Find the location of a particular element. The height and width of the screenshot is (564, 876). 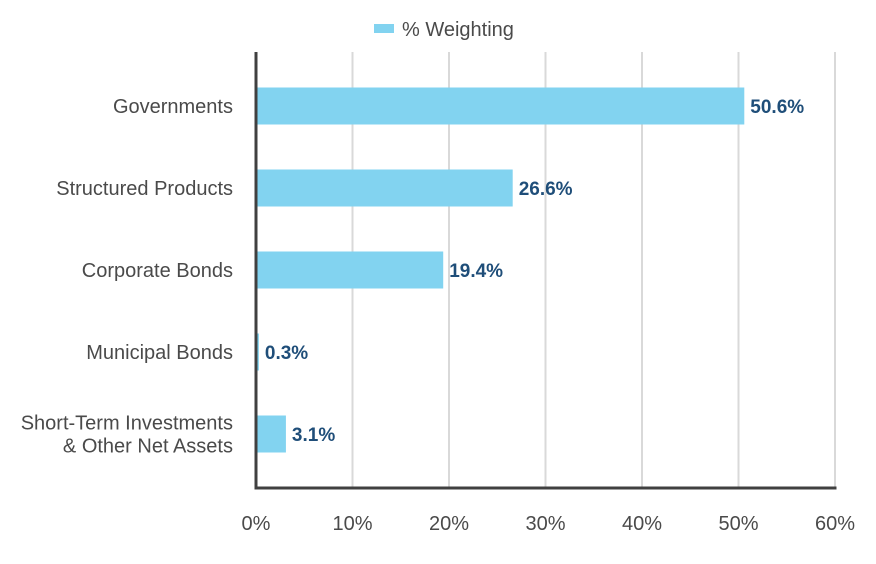

category-label: Governments is located at coordinates (173, 107).